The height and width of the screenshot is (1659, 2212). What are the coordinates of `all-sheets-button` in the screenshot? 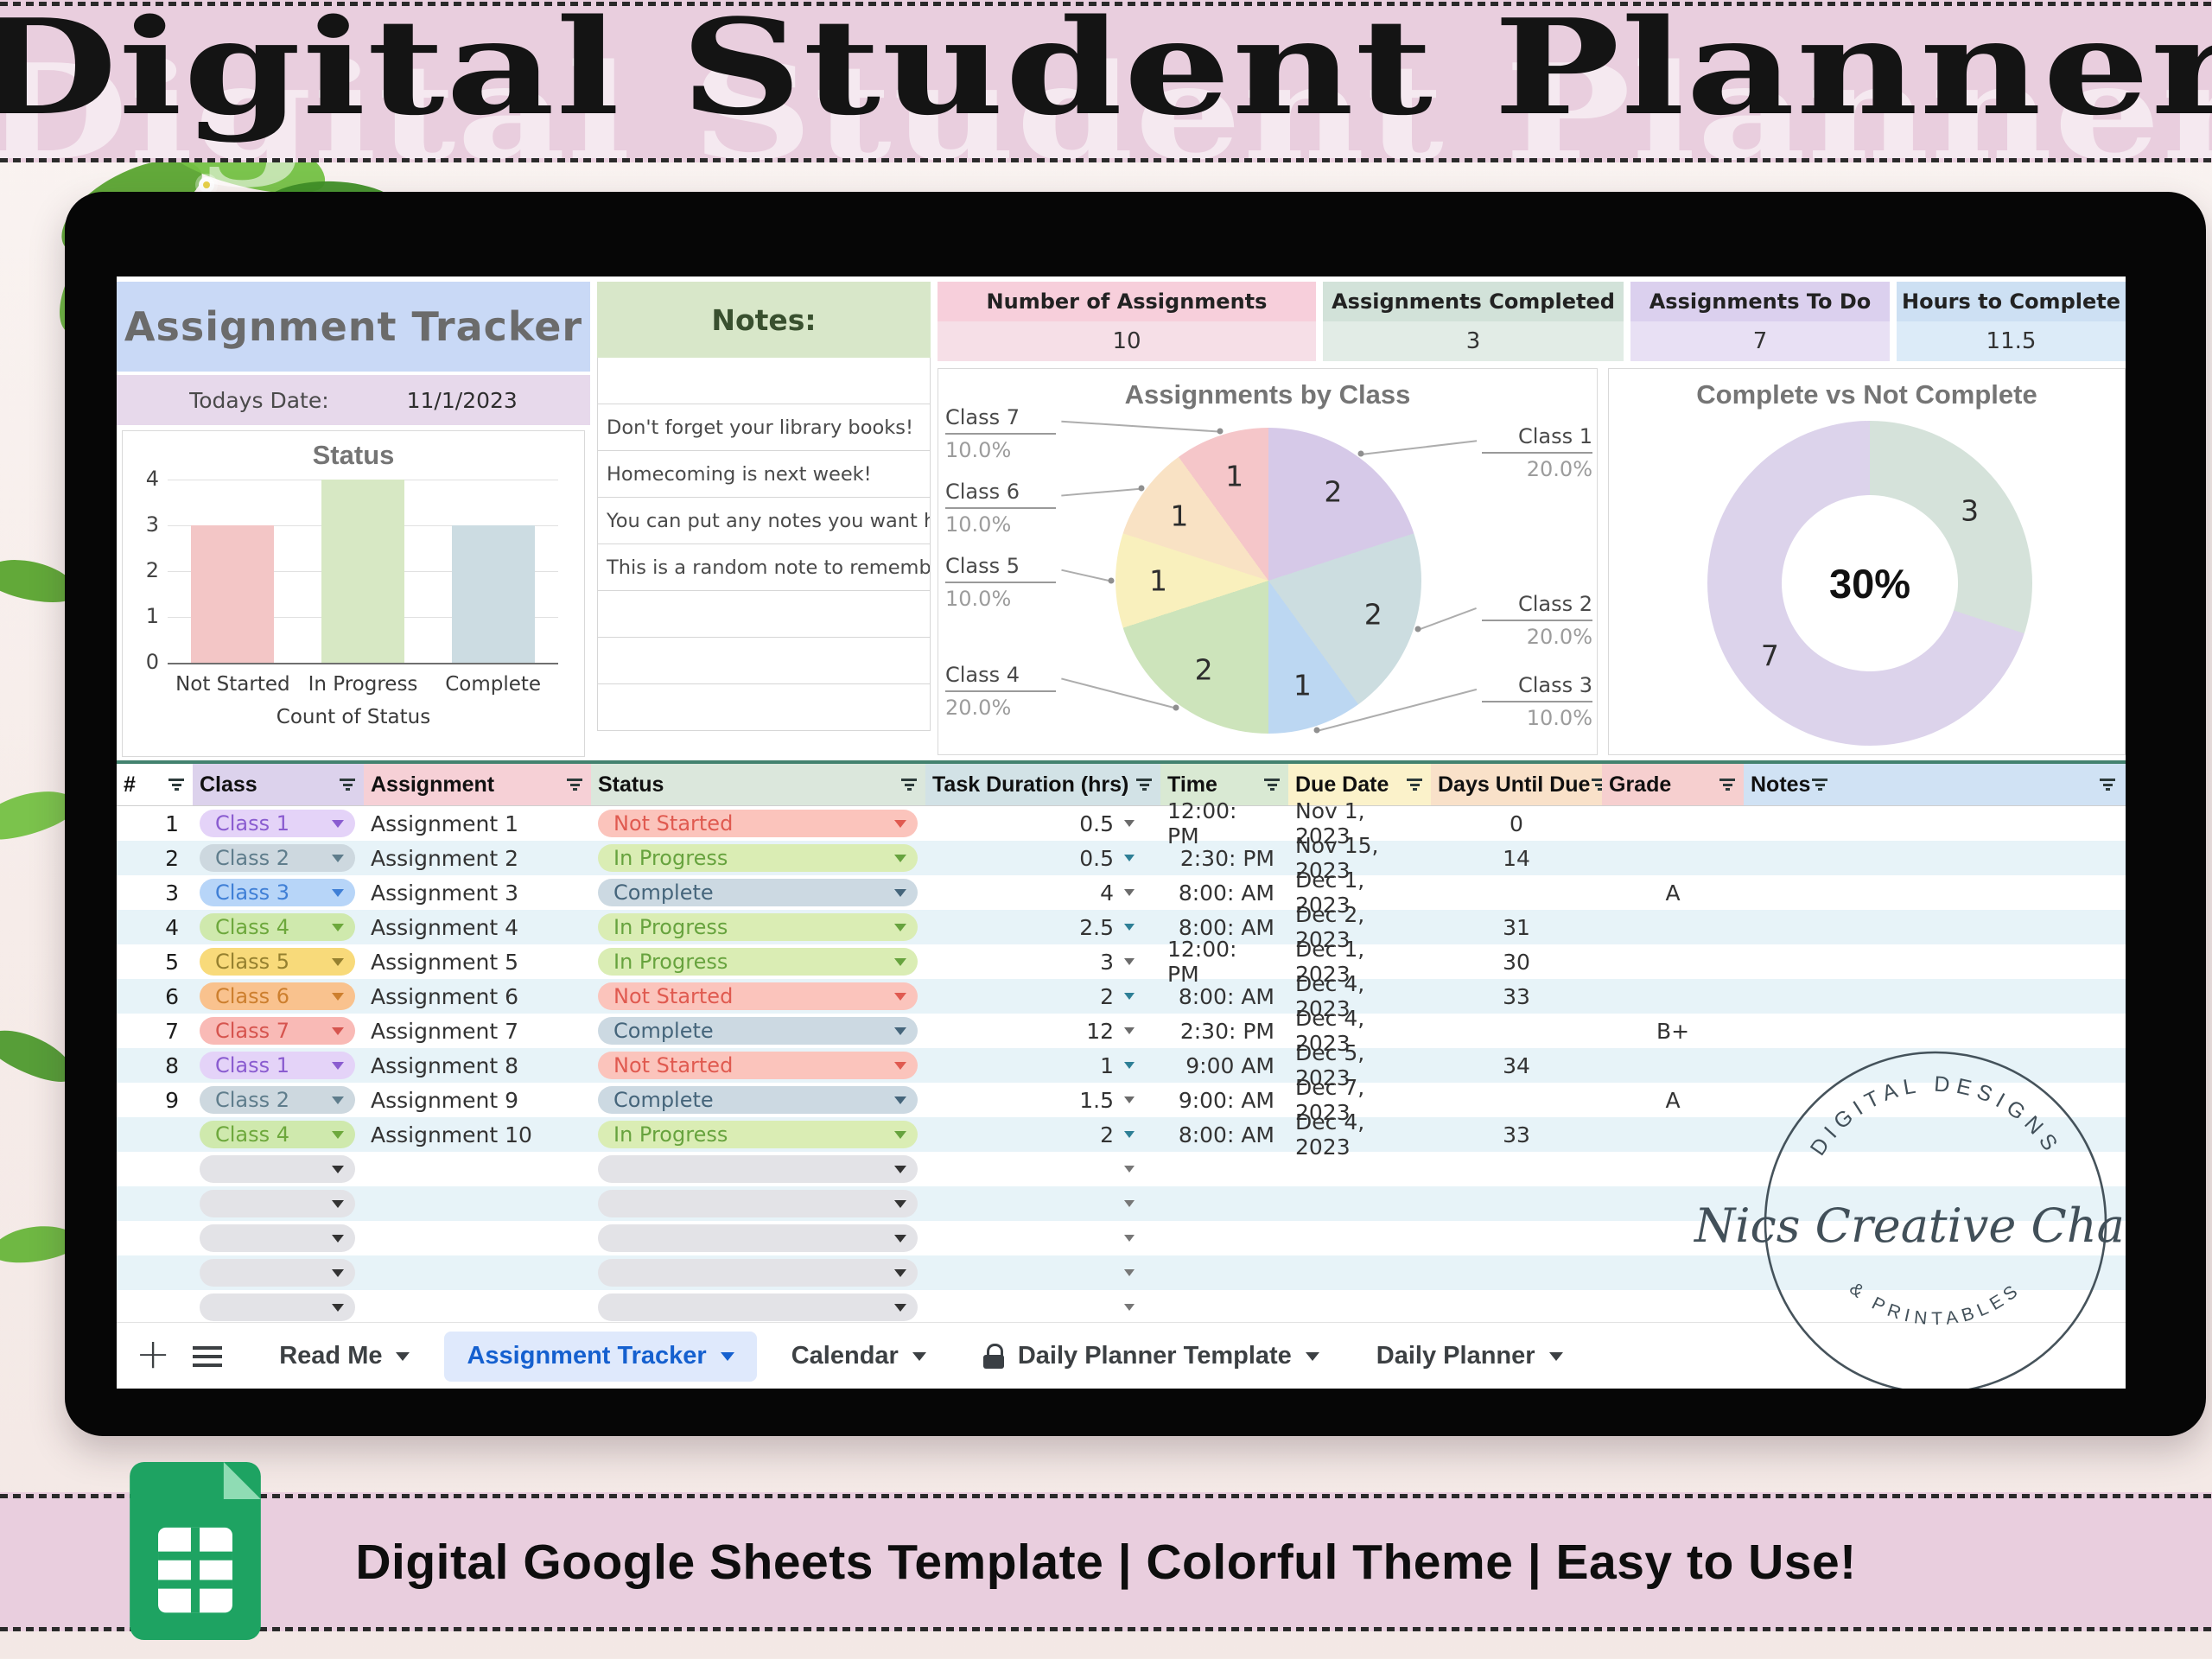 It's located at (208, 1356).